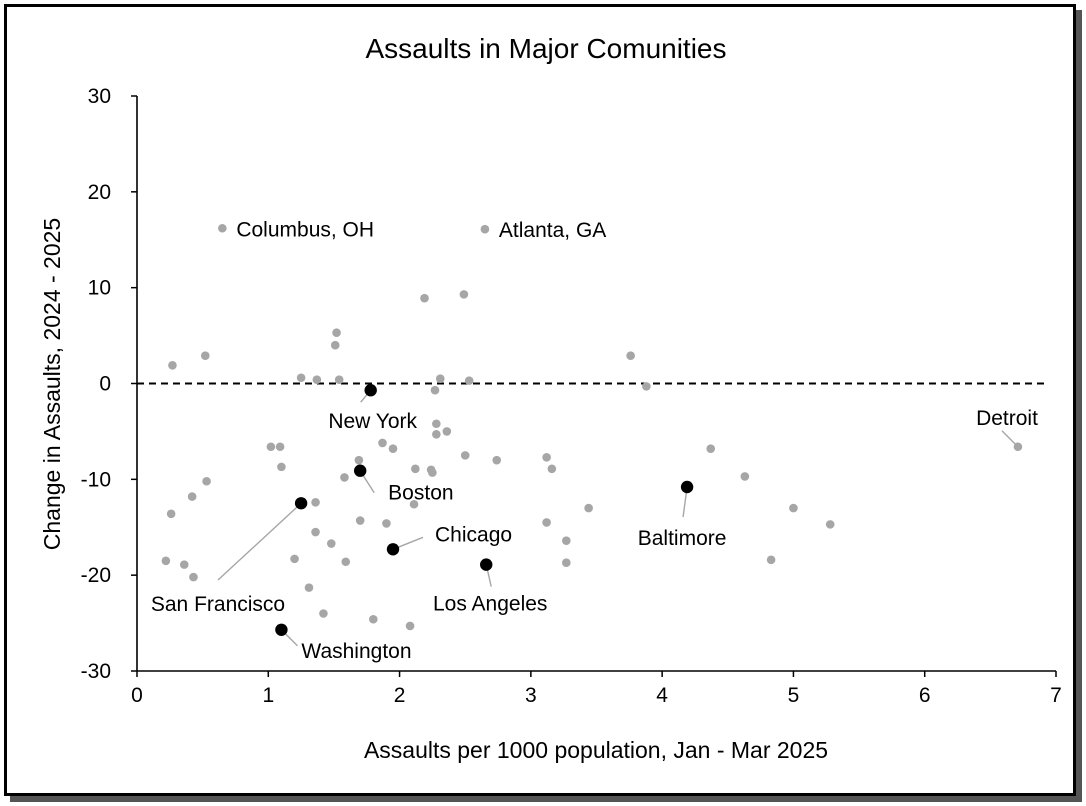 This screenshot has width=1086, height=806. I want to click on y-axis-label: Change in Assaults, 2024 - 2025, so click(52, 384).